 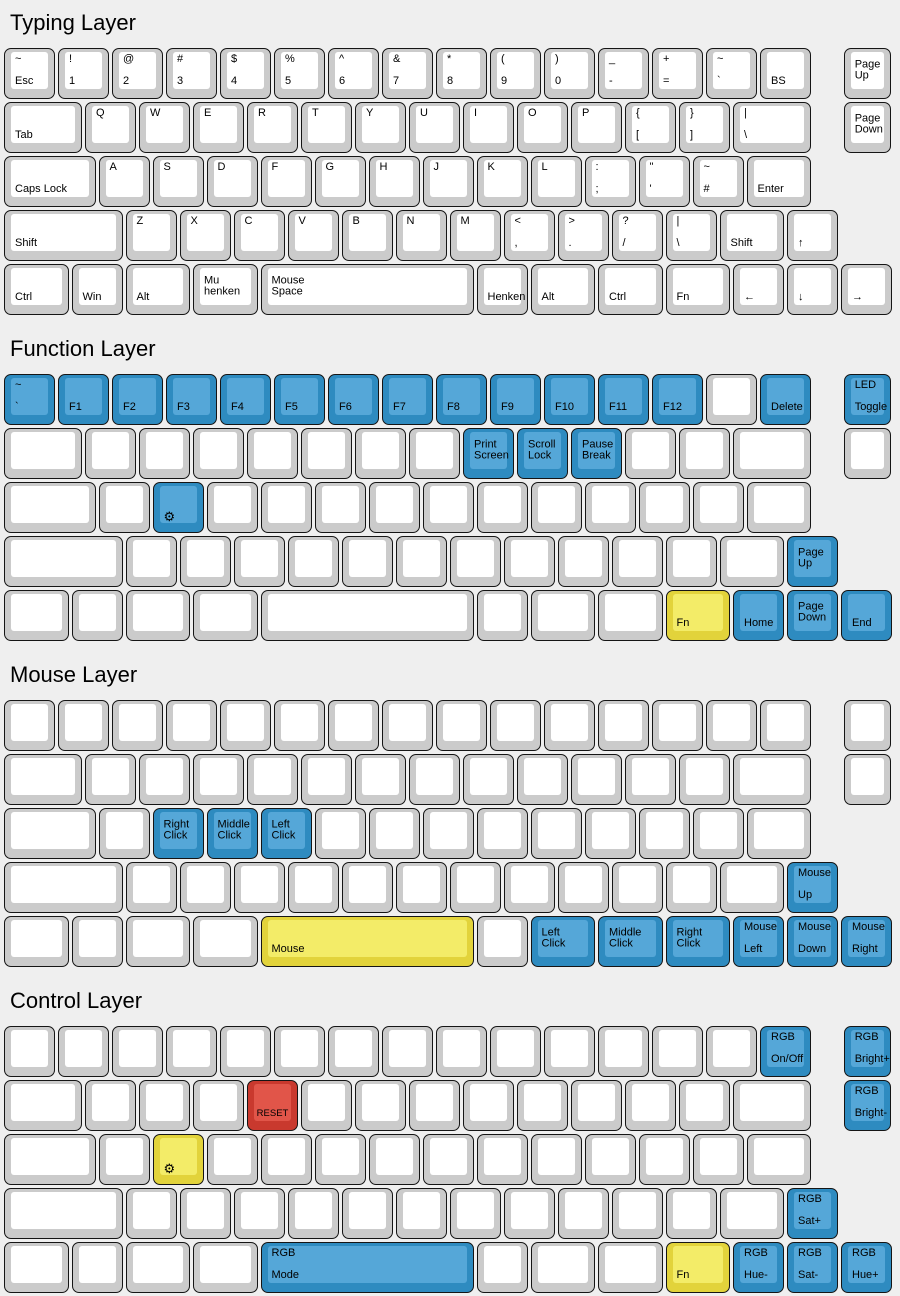 What do you see at coordinates (157, 289) in the screenshot?
I see `key-left-alt: Alt` at bounding box center [157, 289].